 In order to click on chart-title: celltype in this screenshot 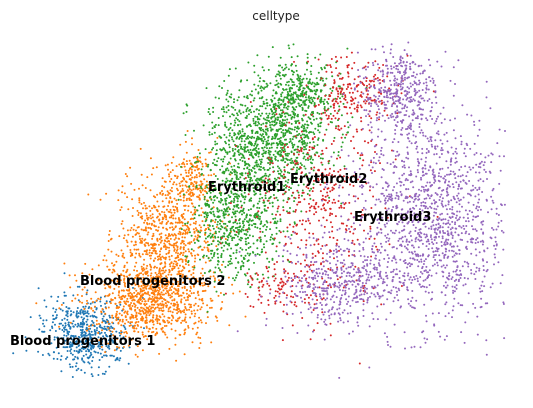, I will do `click(275, 16)`.